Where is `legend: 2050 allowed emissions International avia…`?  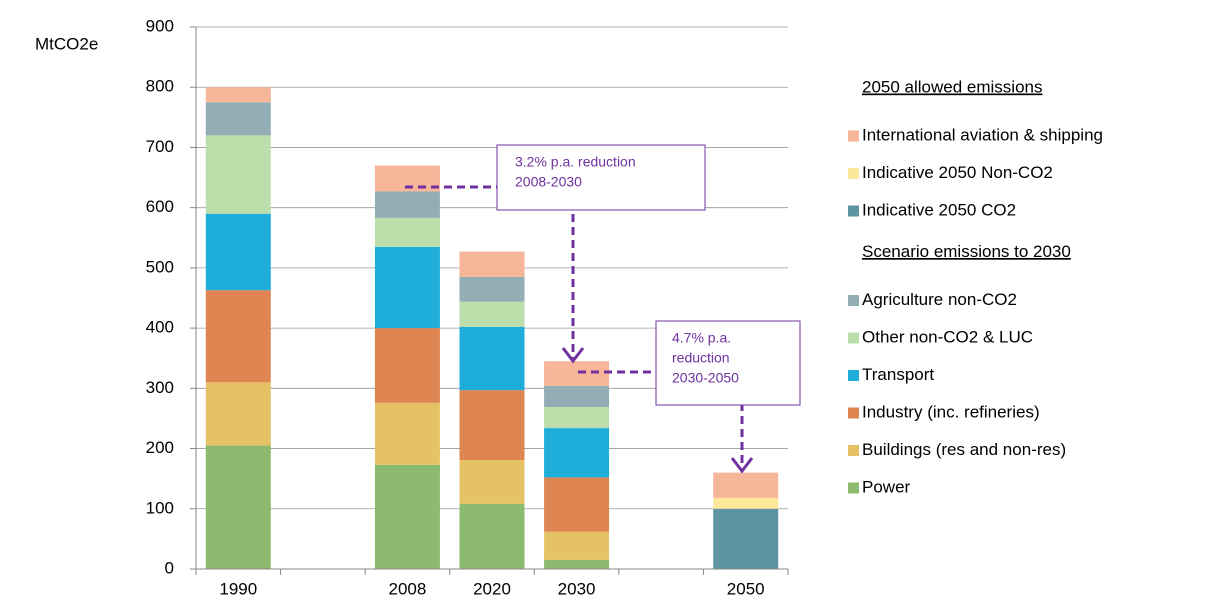 legend: 2050 allowed emissions International avia… is located at coordinates (975, 286).